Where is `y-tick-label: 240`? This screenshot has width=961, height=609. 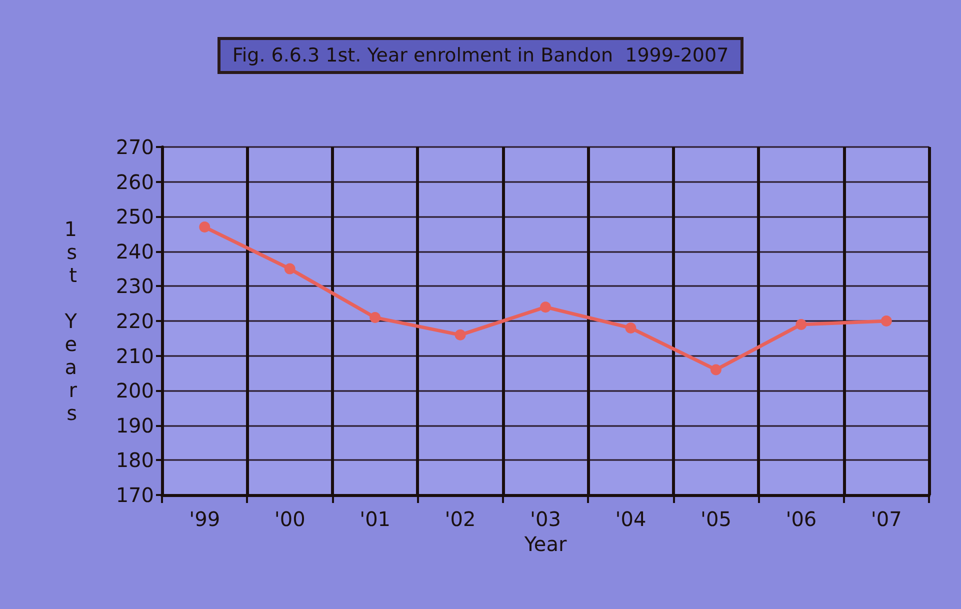
y-tick-label: 240 is located at coordinates (135, 251).